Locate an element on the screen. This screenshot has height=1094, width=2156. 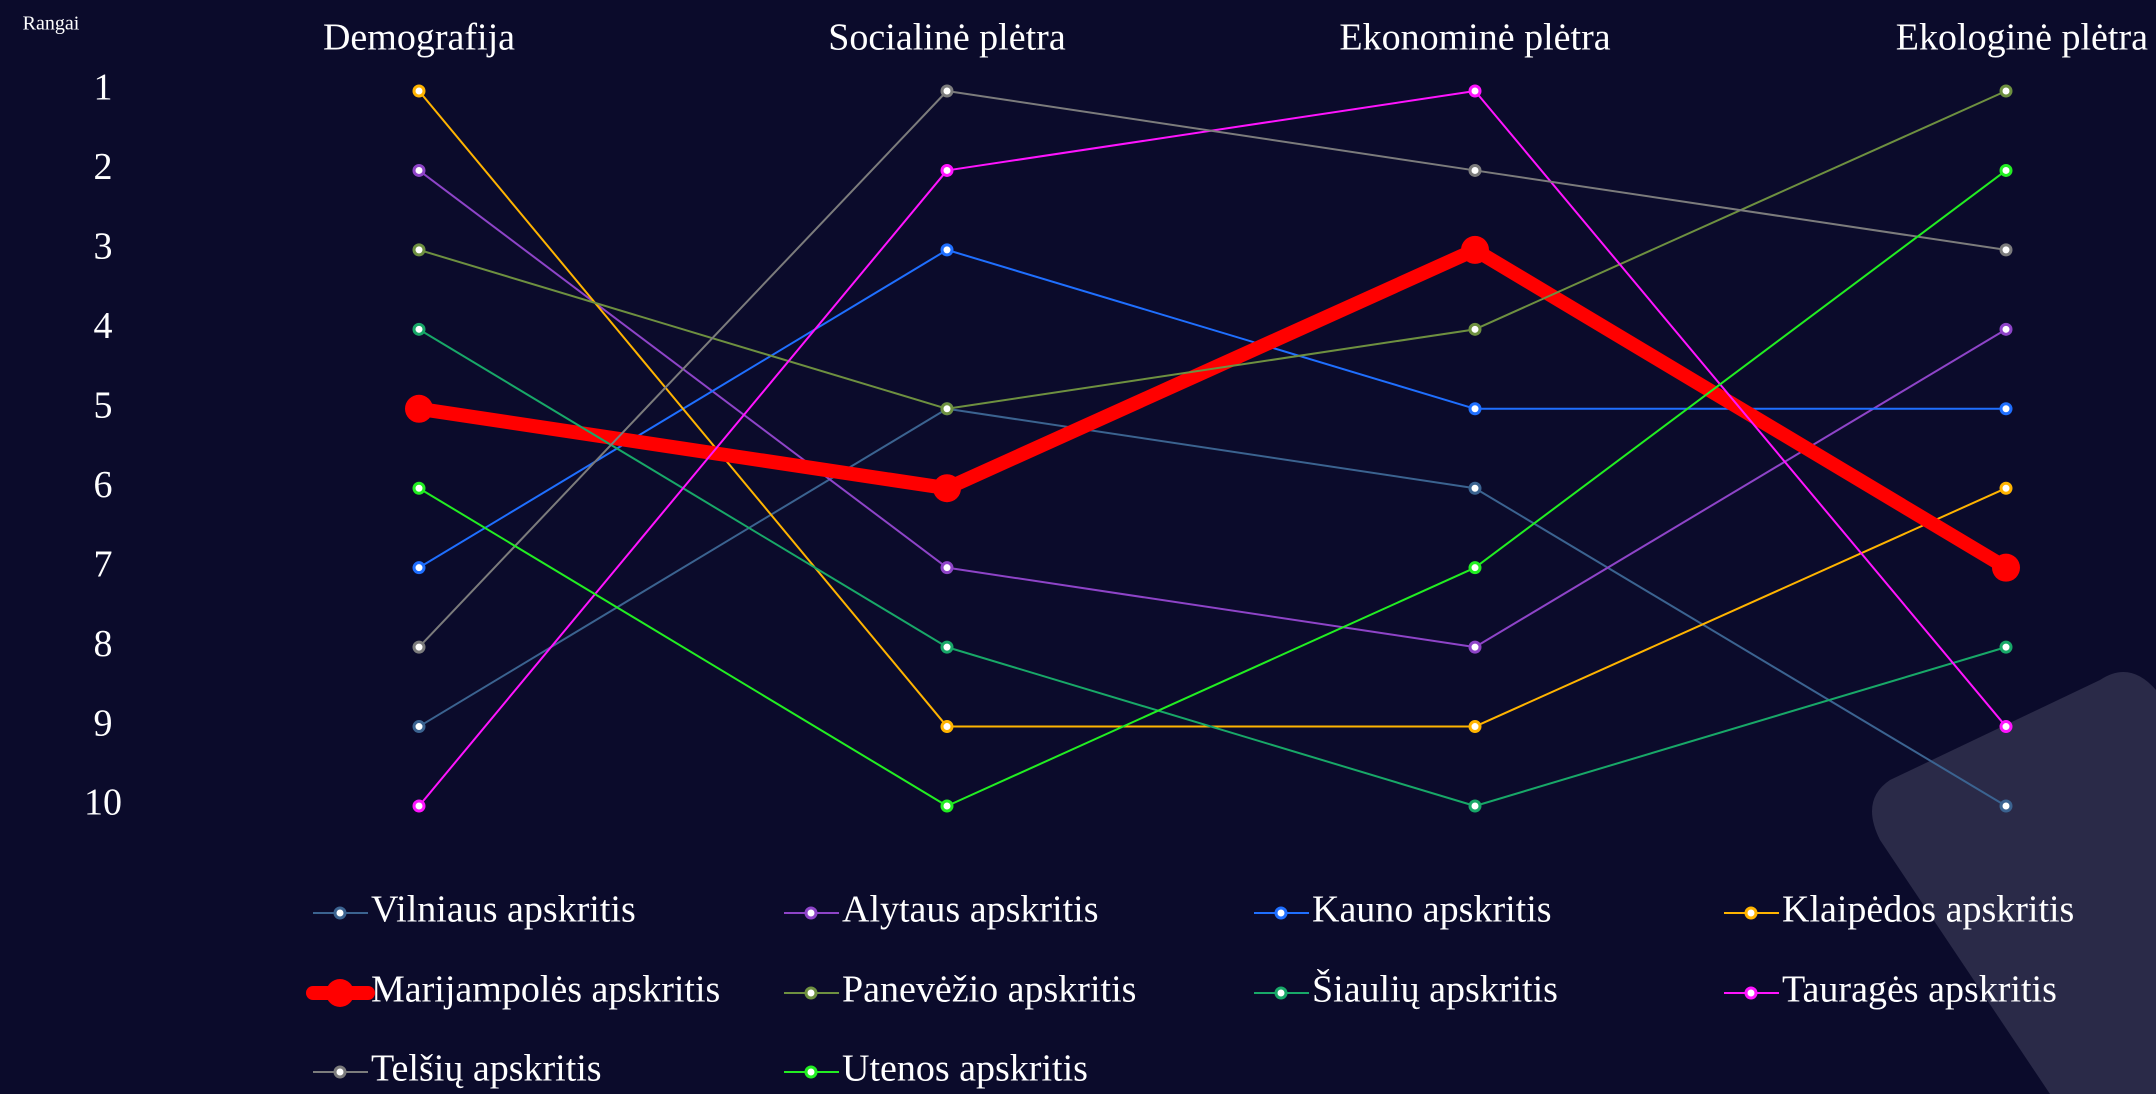
y-tick-label: 4 is located at coordinates (103, 326).